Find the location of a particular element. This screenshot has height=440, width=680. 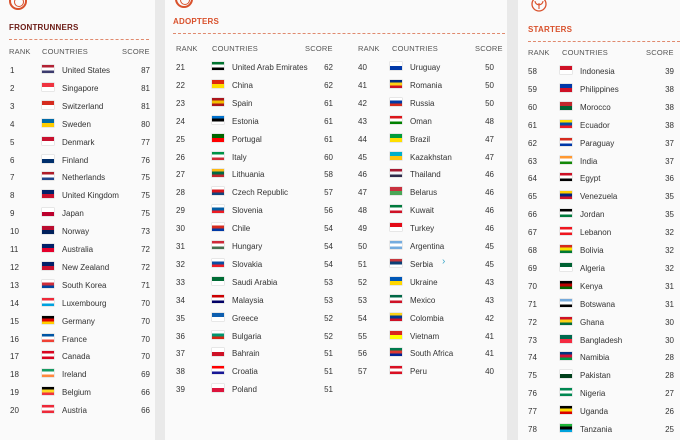

country-name: Spain is located at coordinates (242, 103).